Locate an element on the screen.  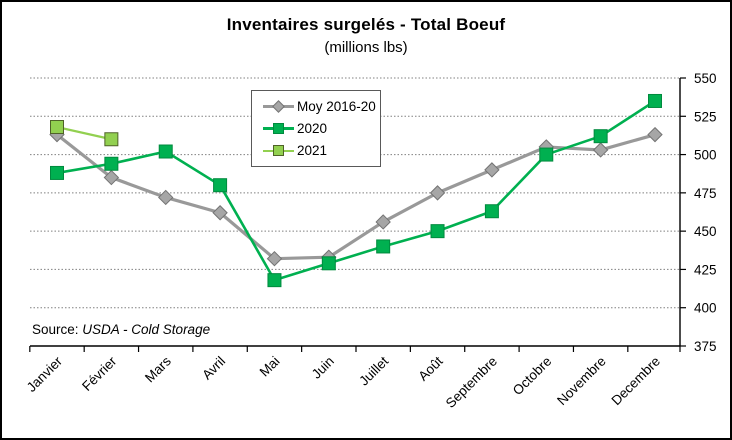
y-tick-label: 400 is located at coordinates (705, 308).